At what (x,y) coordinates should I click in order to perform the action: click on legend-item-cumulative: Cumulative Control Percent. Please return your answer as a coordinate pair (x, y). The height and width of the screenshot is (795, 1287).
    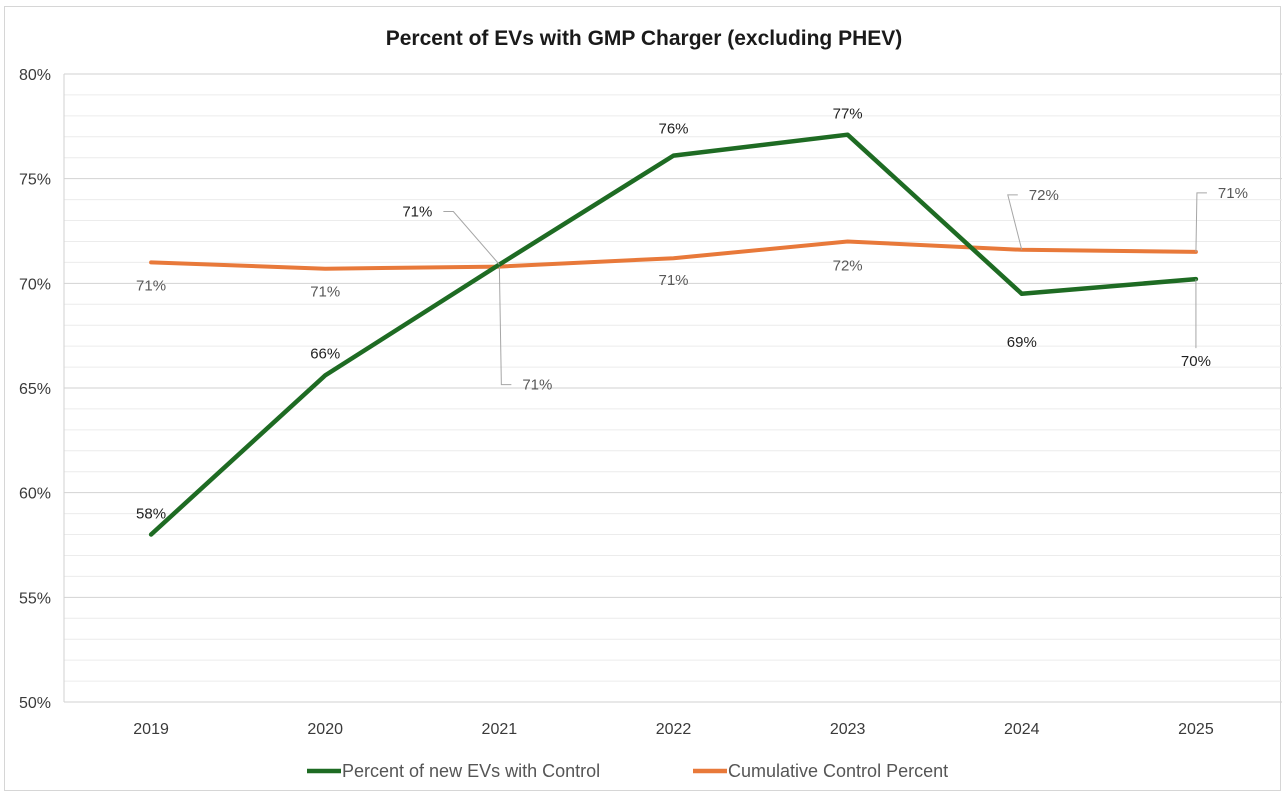
    Looking at the image, I should click on (820, 771).